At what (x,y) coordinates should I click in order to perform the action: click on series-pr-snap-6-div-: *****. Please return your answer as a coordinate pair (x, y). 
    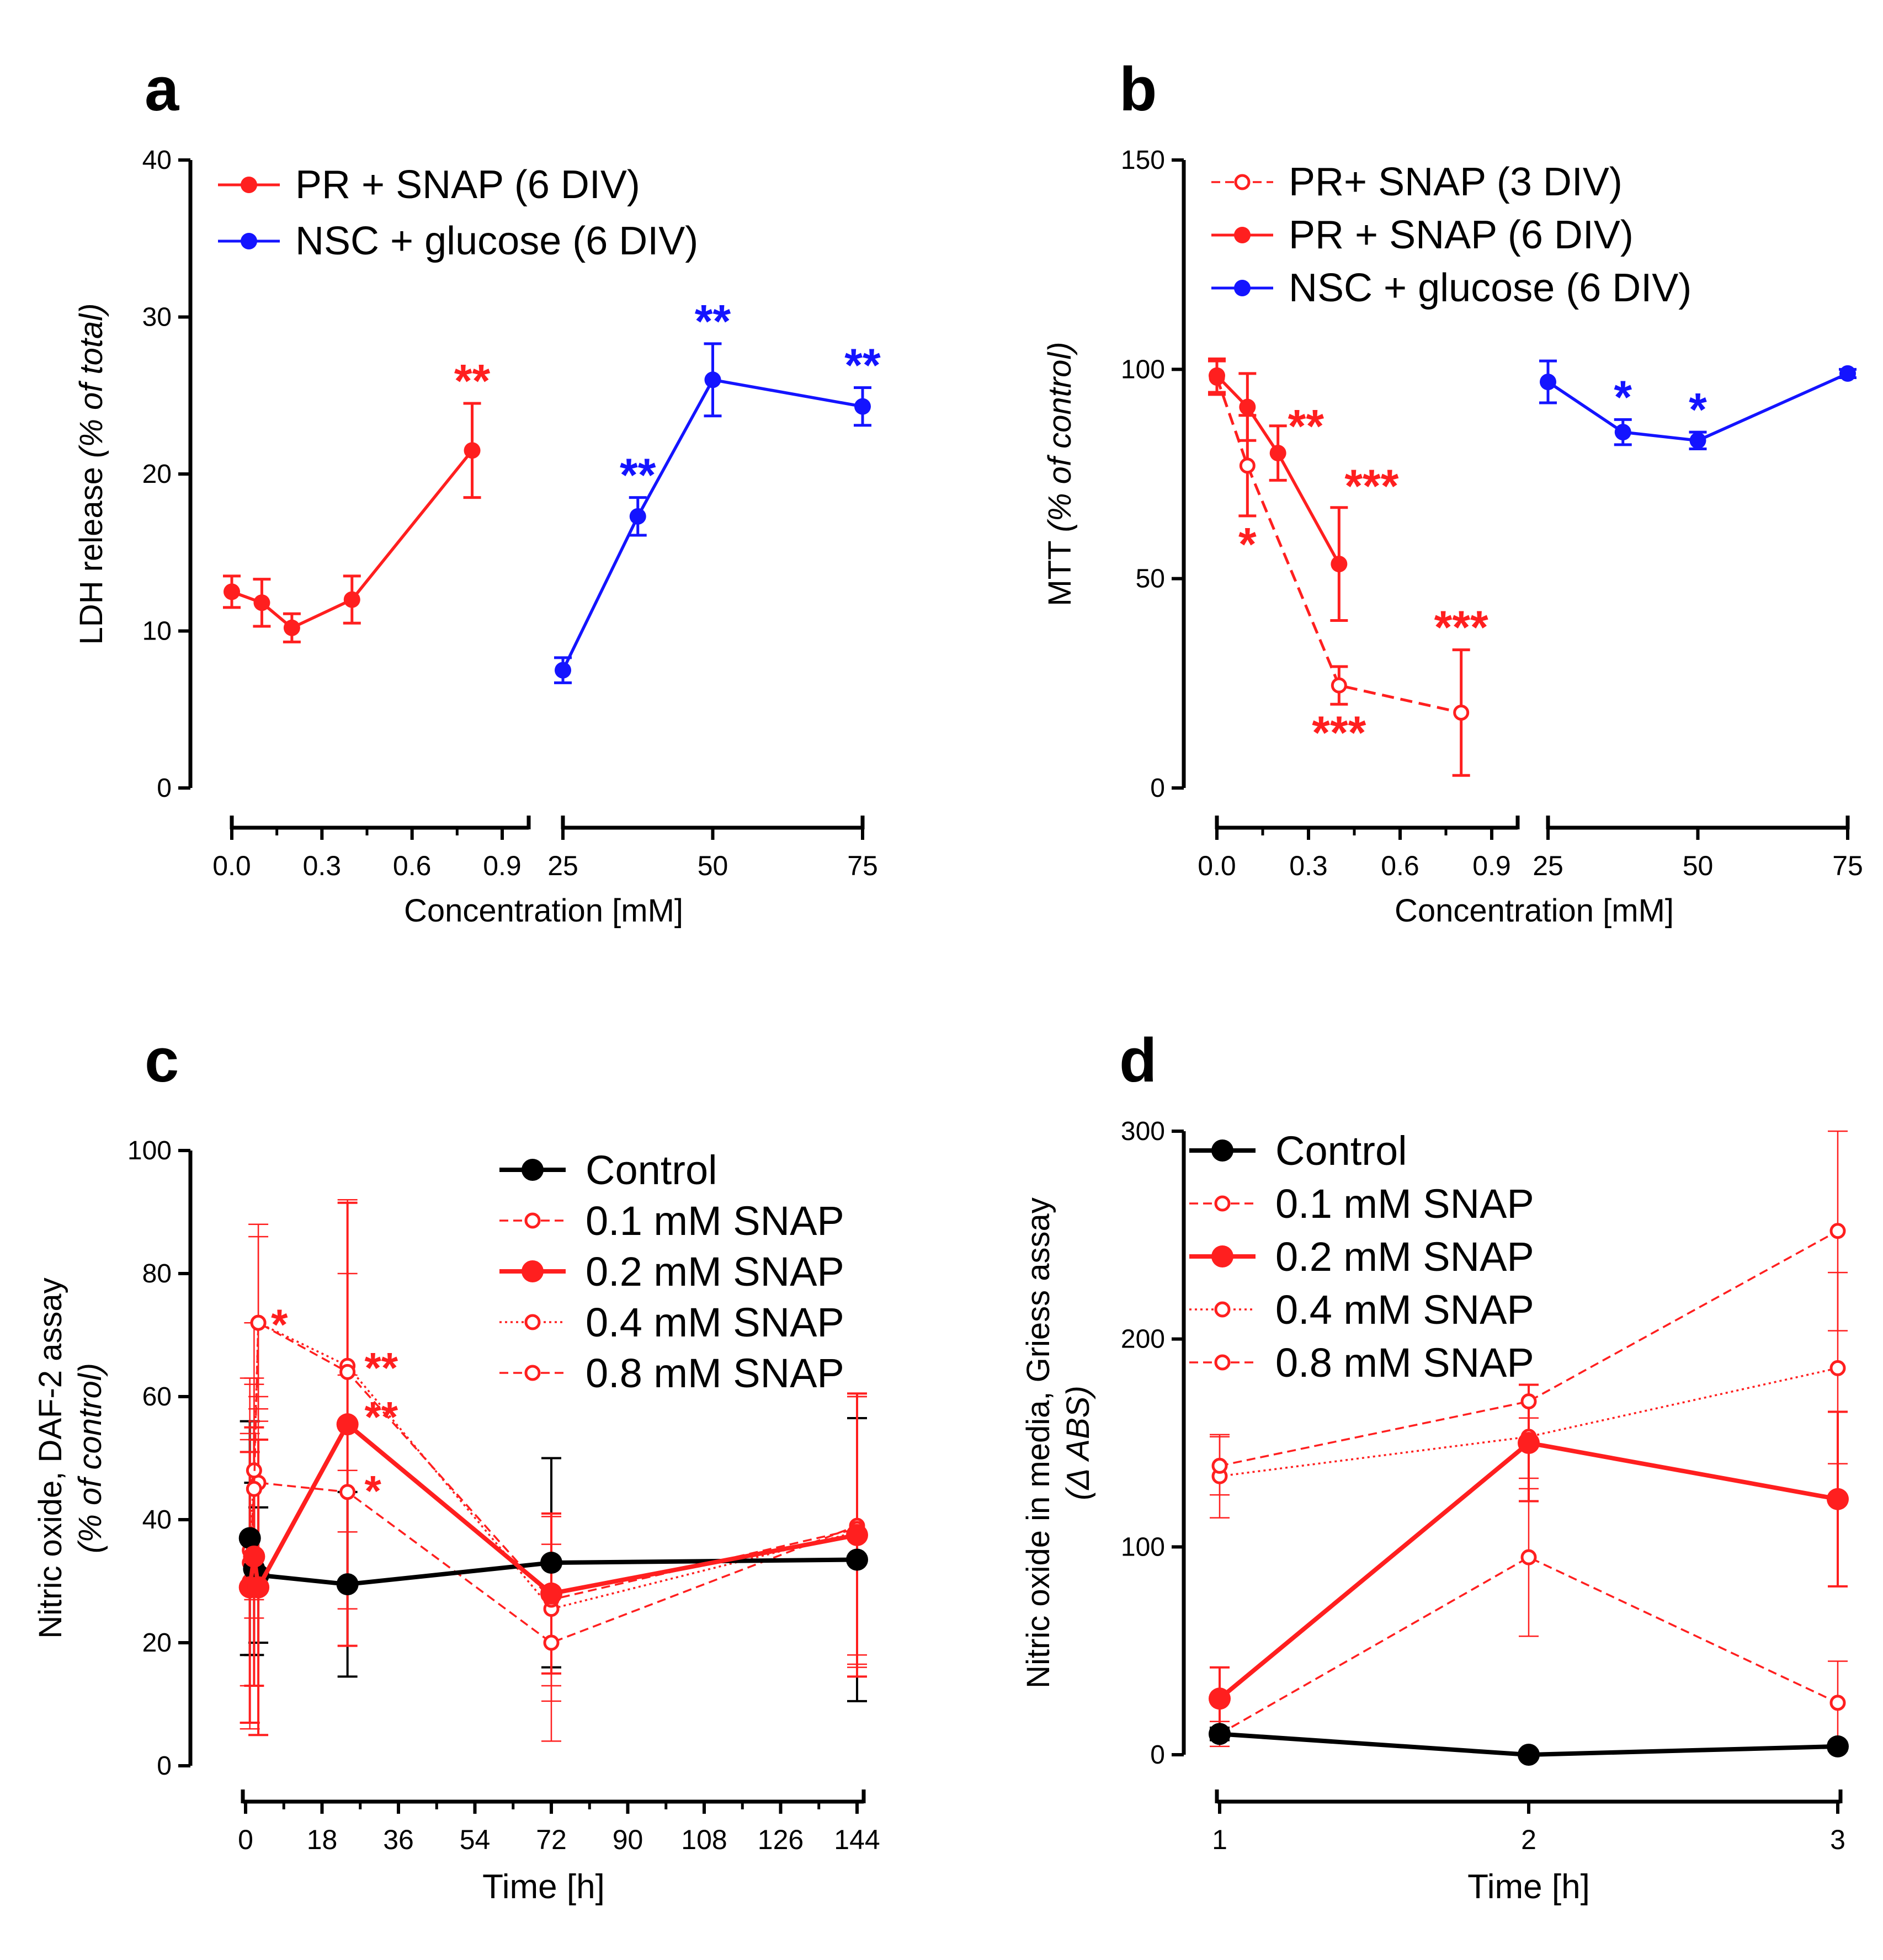
    Looking at the image, I should click on (1303, 489).